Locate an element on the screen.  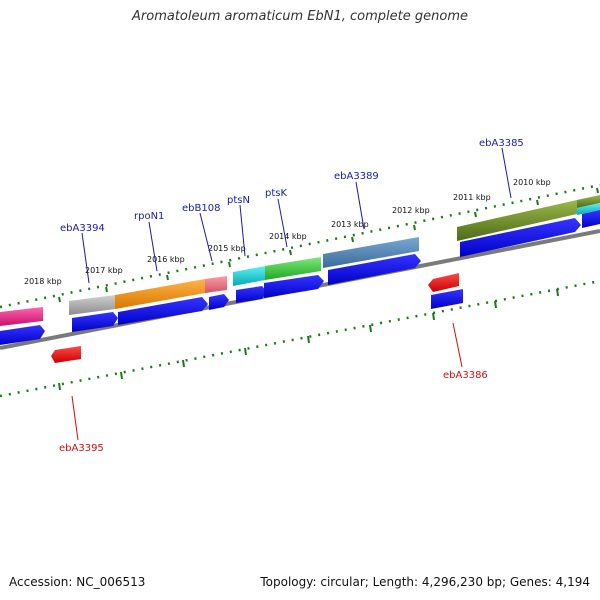
lower-major-ticks is located at coordinates (308, 339).